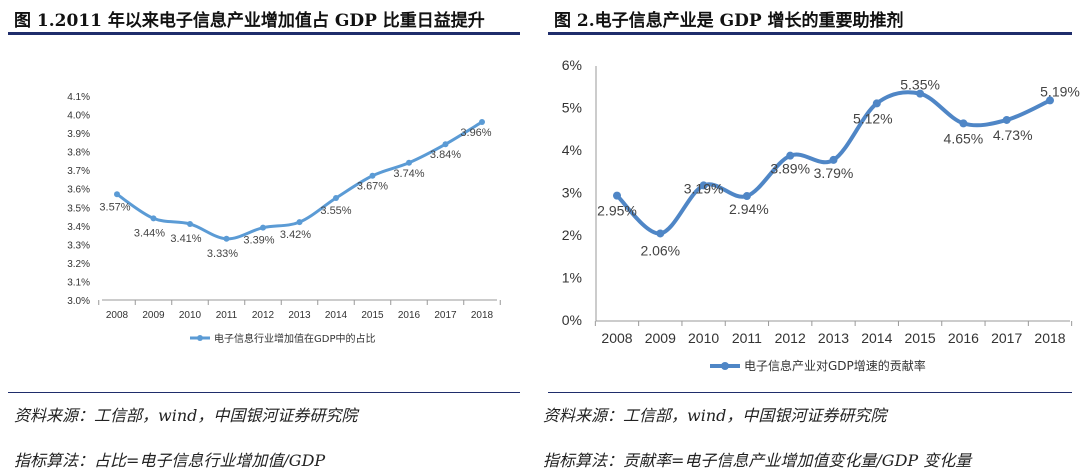 Image resolution: width=1080 pixels, height=471 pixels. Describe the element at coordinates (833, 338) in the screenshot. I see `right-x-tick-label: 2013` at that location.